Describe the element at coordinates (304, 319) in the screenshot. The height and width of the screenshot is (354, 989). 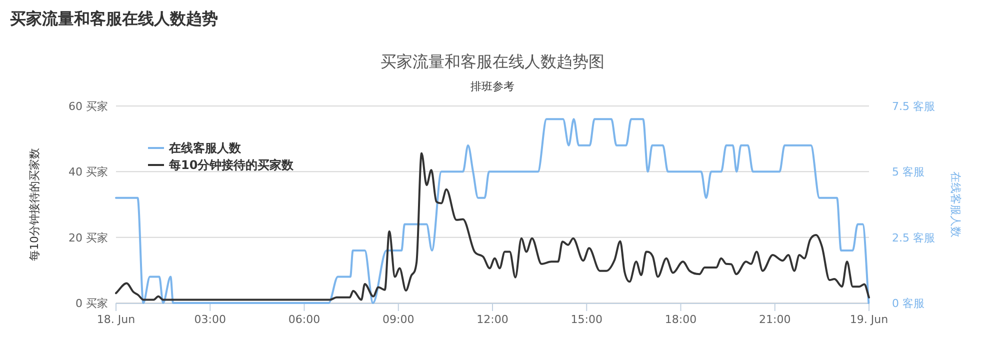
I see `x-tick-label: 06:00` at that location.